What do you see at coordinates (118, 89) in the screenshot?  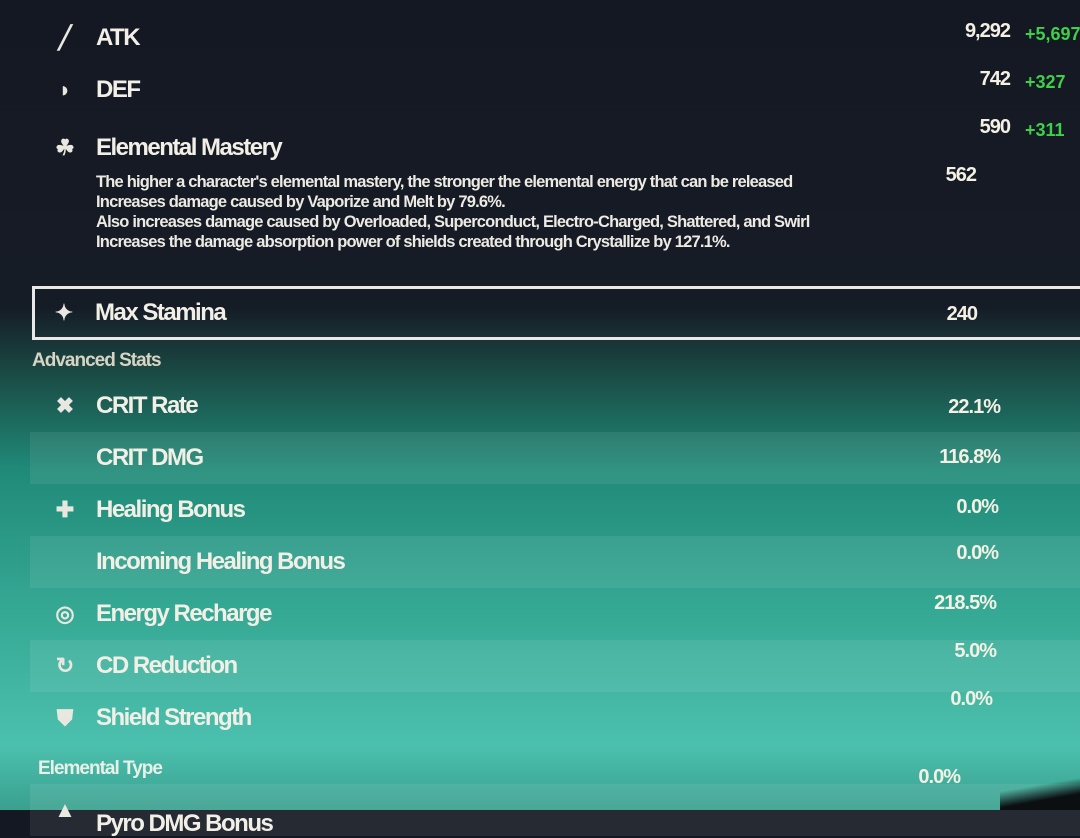 I see `stat-label: DEF` at bounding box center [118, 89].